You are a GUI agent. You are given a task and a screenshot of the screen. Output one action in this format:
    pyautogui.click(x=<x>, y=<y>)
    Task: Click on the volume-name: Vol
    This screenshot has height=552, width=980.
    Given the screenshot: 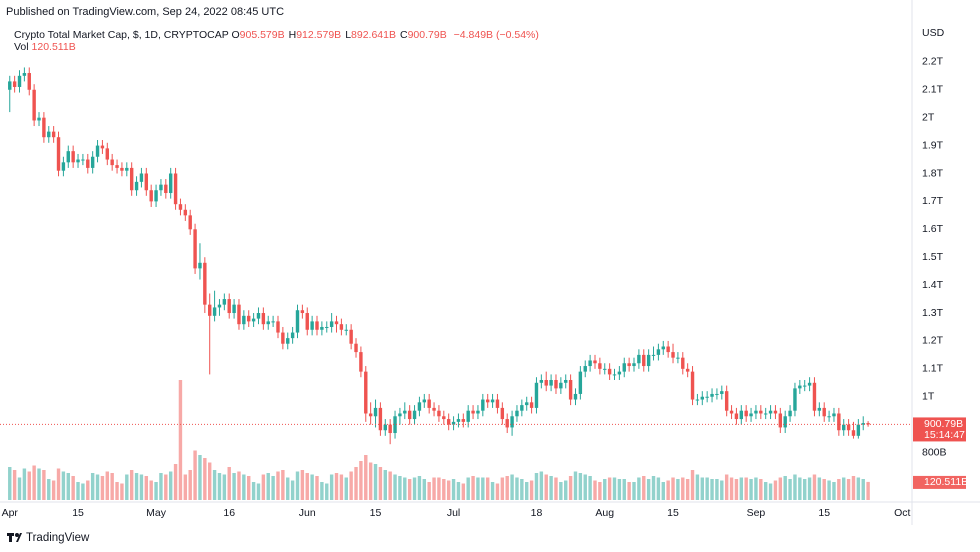 What is the action you would take?
    pyautogui.click(x=21, y=47)
    